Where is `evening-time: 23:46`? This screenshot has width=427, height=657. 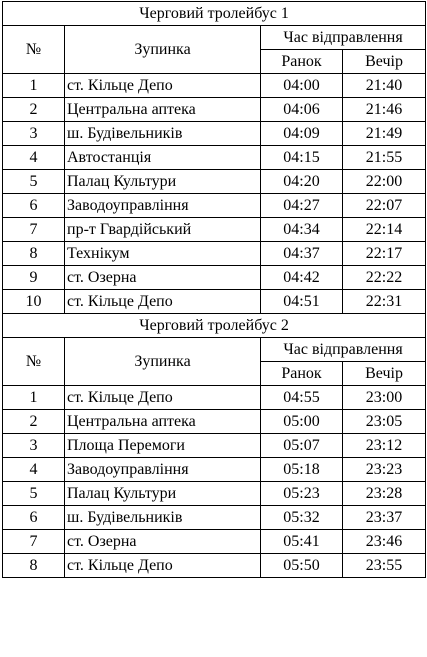 evening-time: 23:46 is located at coordinates (384, 541).